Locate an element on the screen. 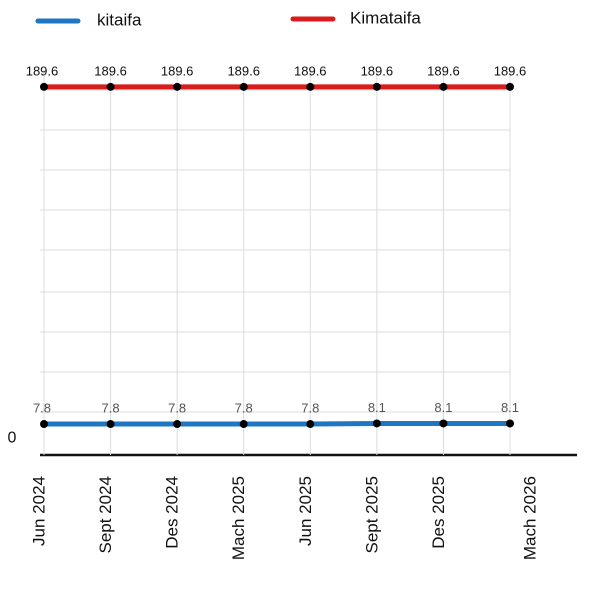  x-tick-label: Jun 2024 is located at coordinates (38, 511).